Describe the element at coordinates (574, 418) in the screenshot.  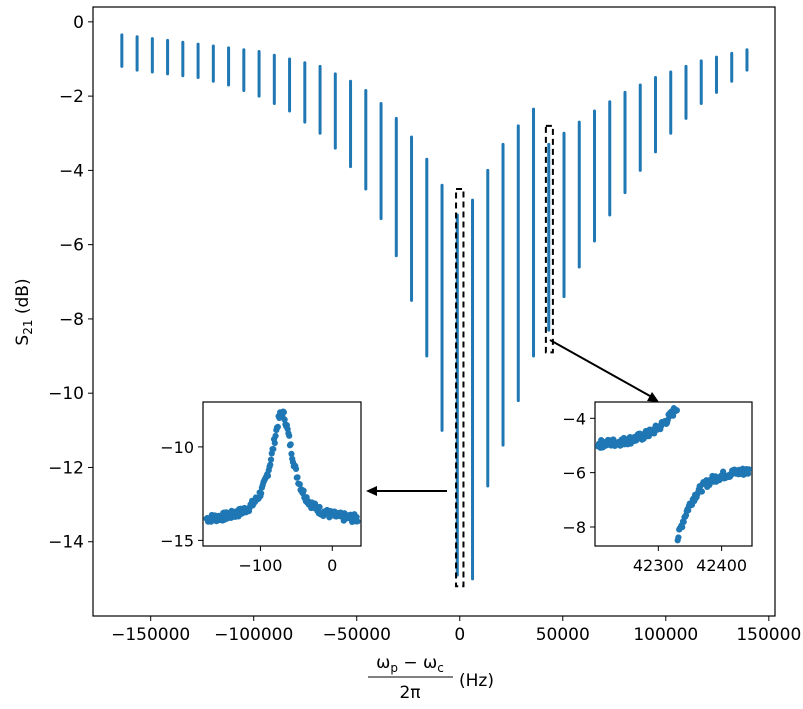
I see `inset-right-y-tick-label: −4` at that location.